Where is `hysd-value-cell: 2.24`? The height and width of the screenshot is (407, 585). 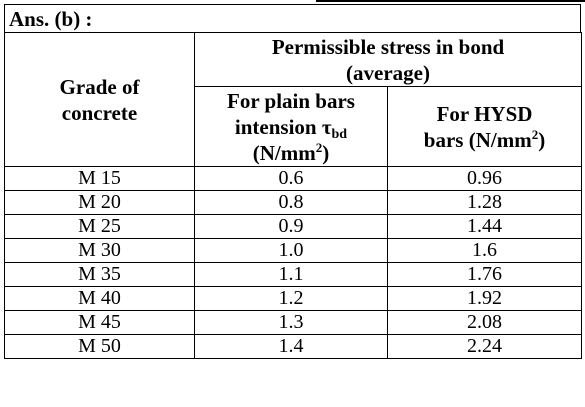
hysd-value-cell: 2.24 is located at coordinates (484, 346).